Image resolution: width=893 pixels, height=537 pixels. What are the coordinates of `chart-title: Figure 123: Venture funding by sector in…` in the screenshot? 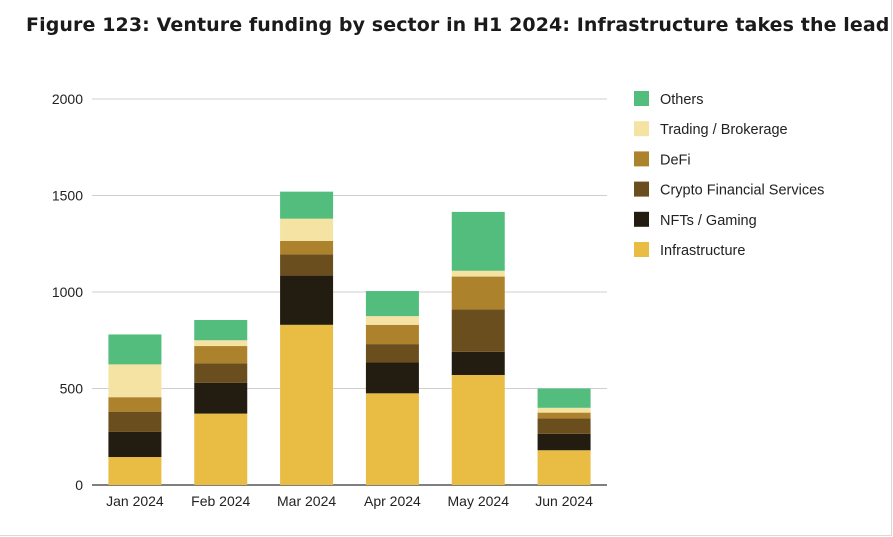 It's located at (458, 25).